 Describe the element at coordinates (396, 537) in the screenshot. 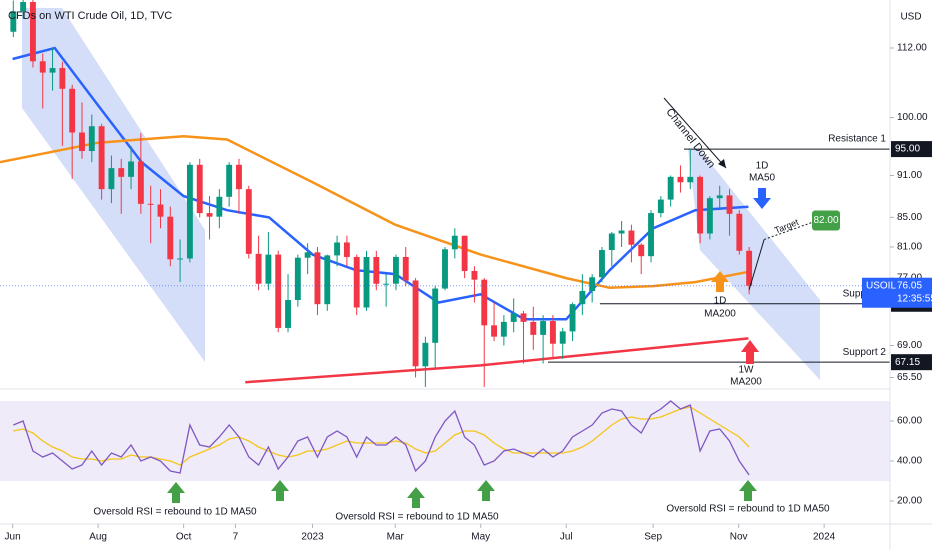

I see `x-tick-label: Mar` at that location.